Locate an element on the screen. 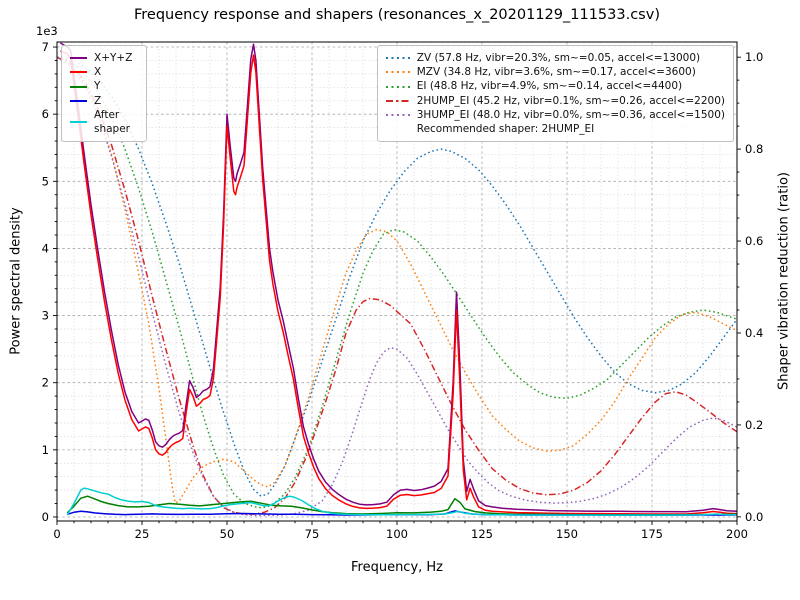 This screenshot has height=600, width=800. y-right-tick-label: 0.0 is located at coordinates (754, 517).